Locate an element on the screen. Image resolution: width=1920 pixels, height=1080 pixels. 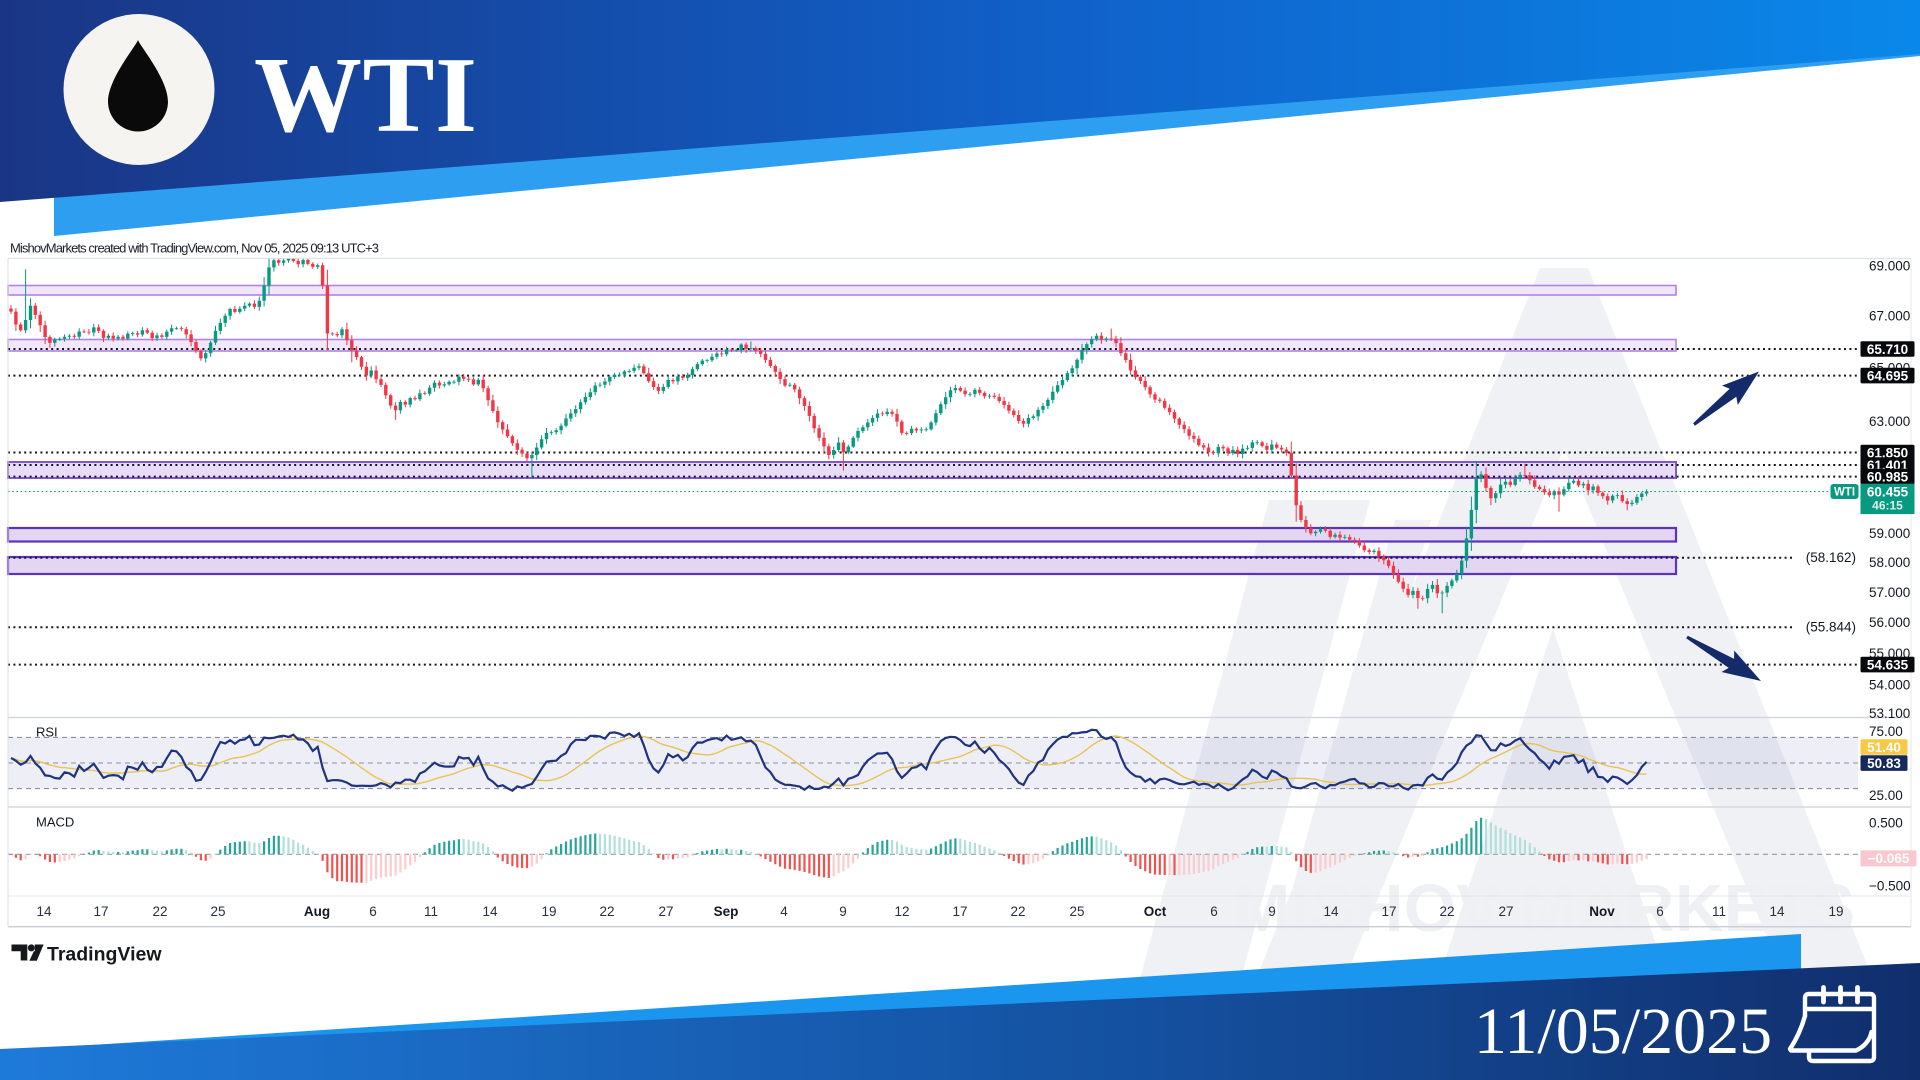
svg-text: Aug is located at coordinates (317, 911).